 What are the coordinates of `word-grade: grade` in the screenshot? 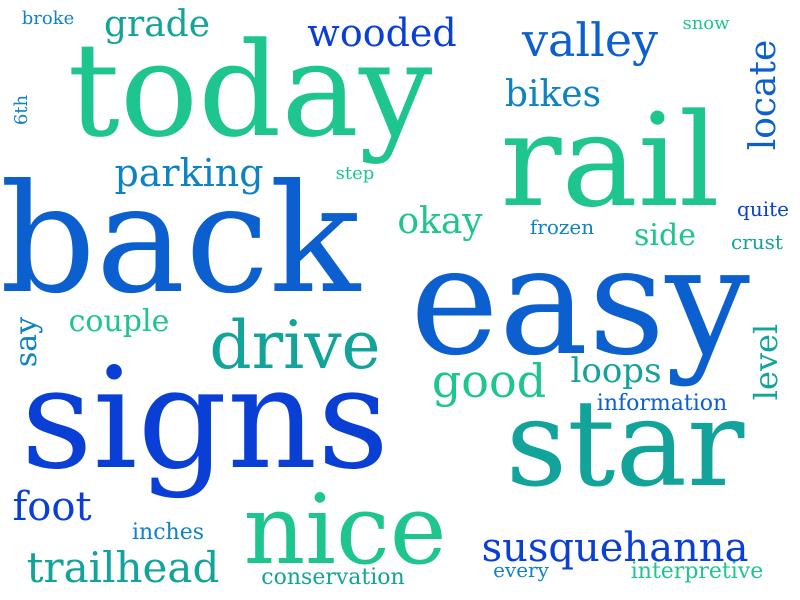 It's located at (157, 24).